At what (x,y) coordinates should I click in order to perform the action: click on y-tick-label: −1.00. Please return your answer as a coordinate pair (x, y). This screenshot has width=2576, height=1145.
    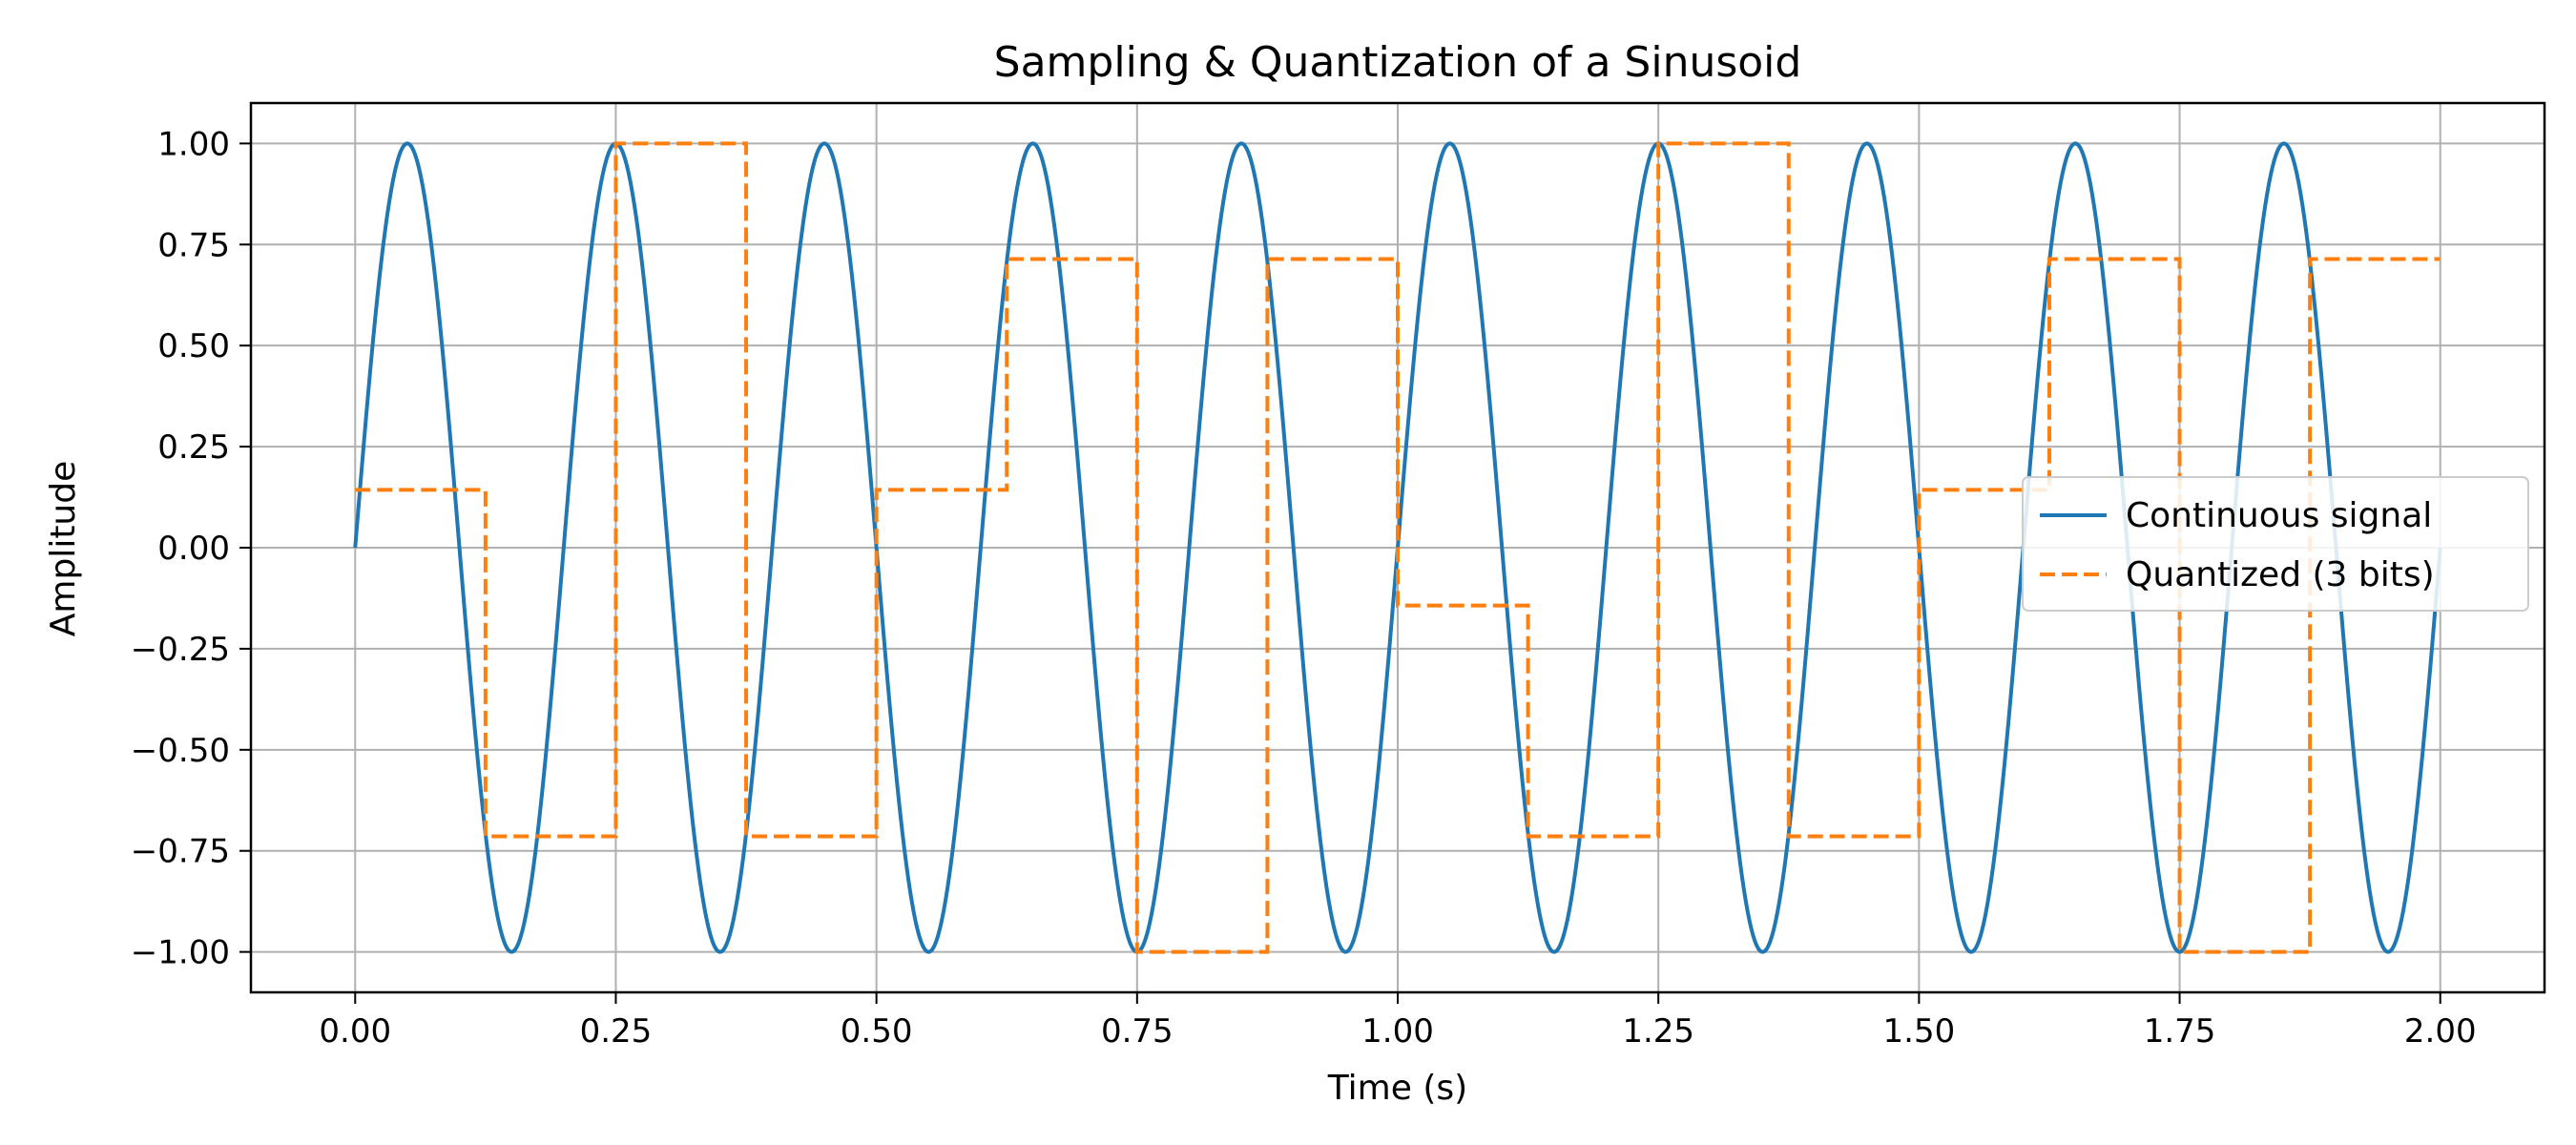
    Looking at the image, I should click on (180, 953).